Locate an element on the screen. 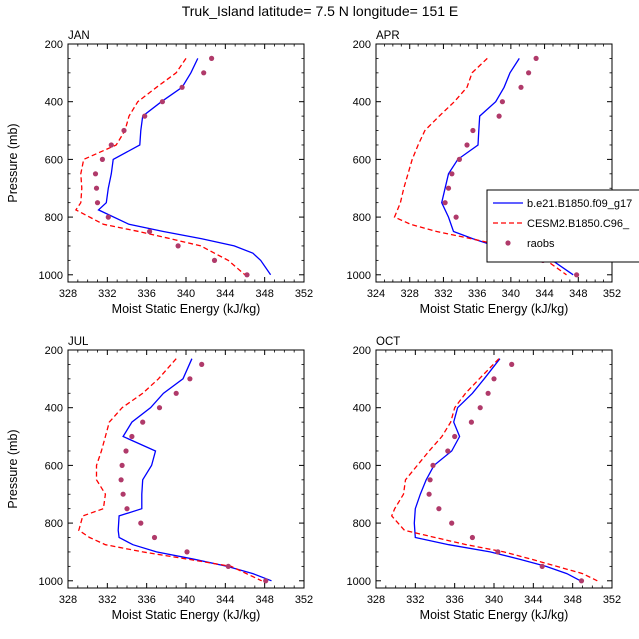 This screenshot has width=639, height=639. legend-entry-label: raobs is located at coordinates (541, 244).